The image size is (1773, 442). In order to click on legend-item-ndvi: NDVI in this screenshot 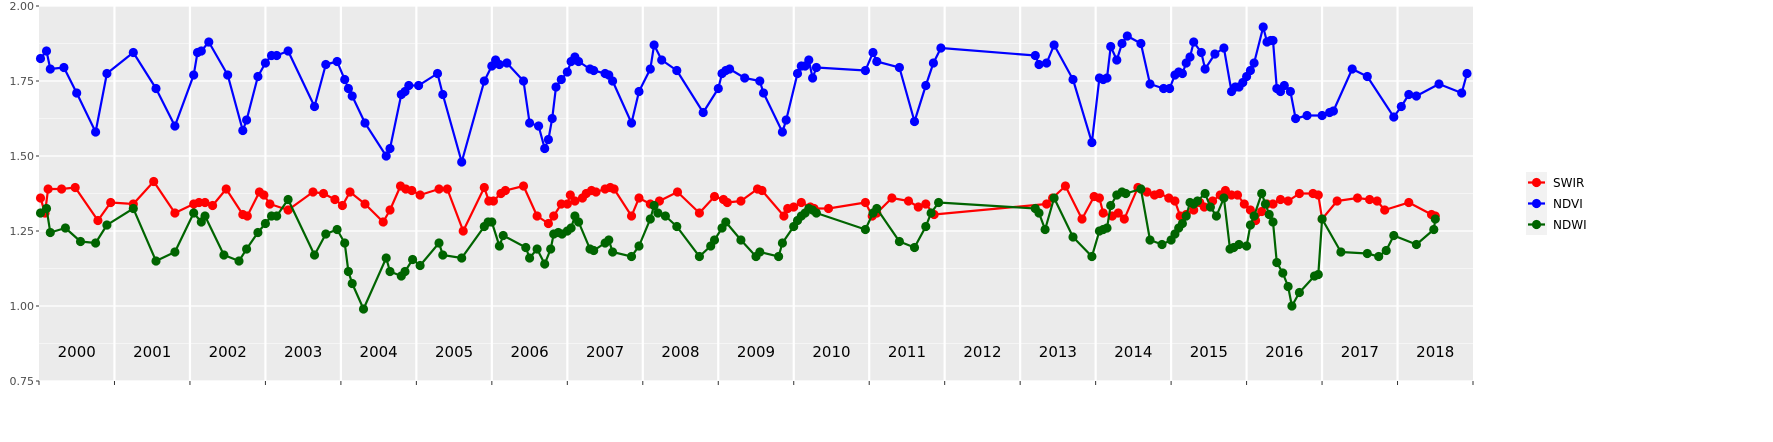, I will do `click(1554, 203)`.